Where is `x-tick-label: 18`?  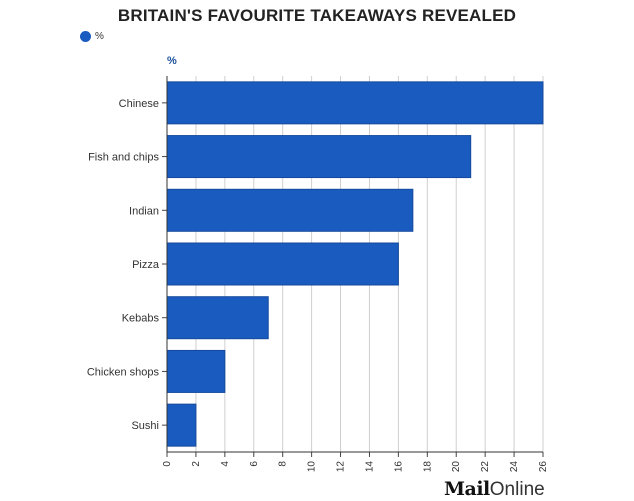
x-tick-label: 18 is located at coordinates (427, 467).